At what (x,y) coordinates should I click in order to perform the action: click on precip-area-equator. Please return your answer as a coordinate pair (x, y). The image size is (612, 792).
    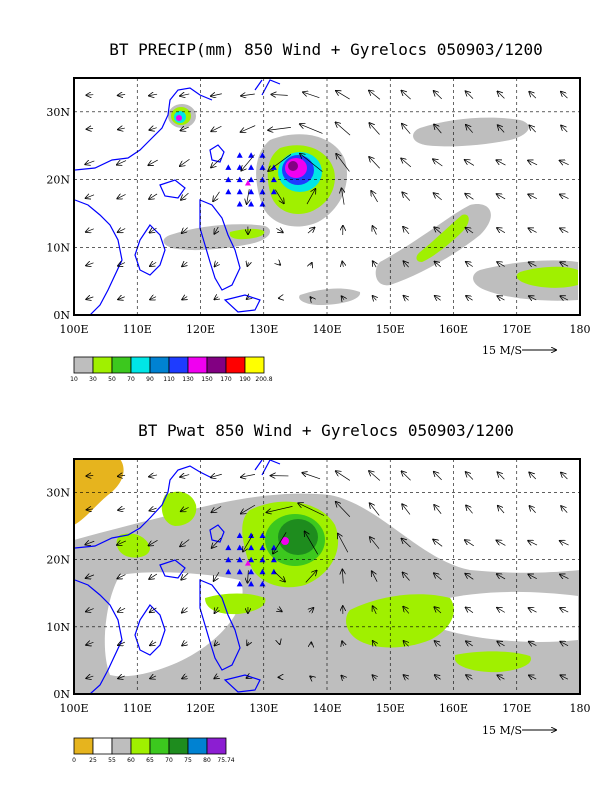
    Looking at the image, I should click on (330, 296).